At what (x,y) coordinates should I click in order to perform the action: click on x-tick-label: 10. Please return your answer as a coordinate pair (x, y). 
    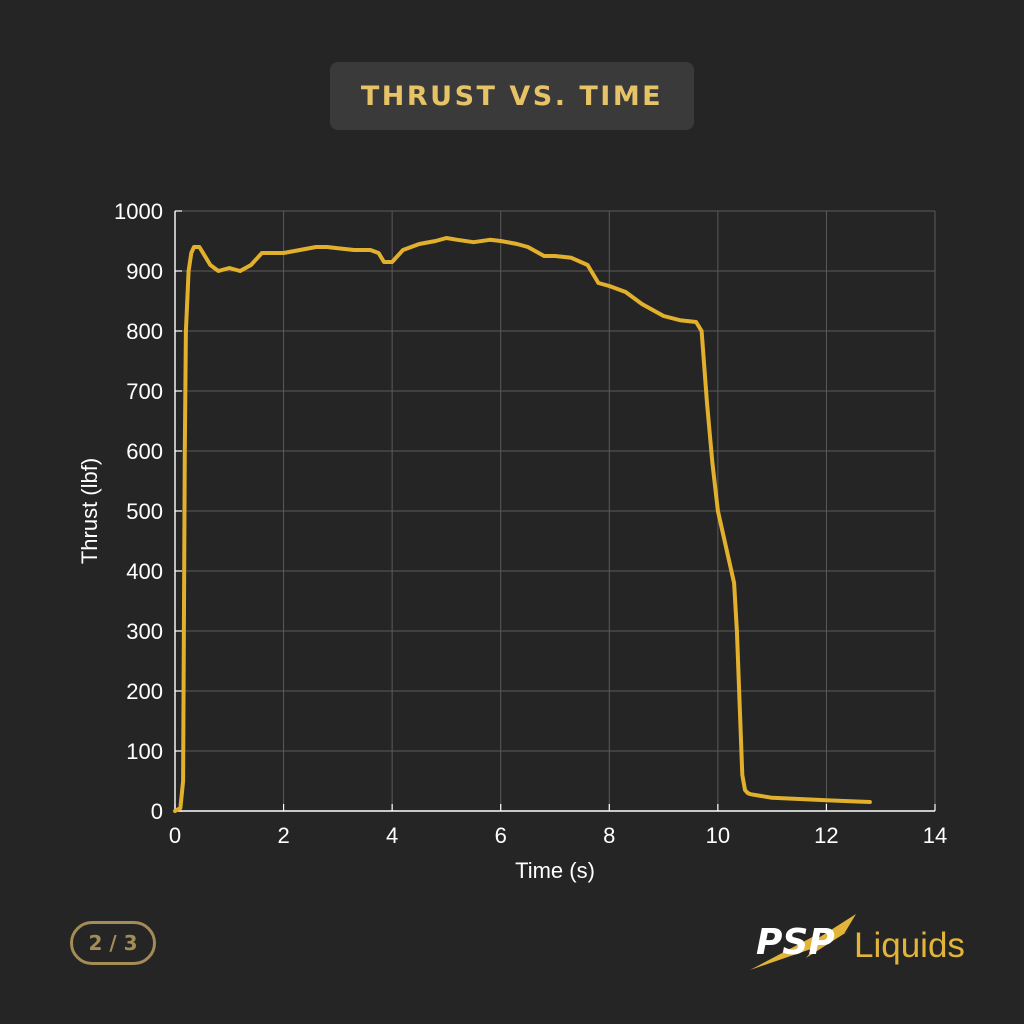
    Looking at the image, I should click on (718, 835).